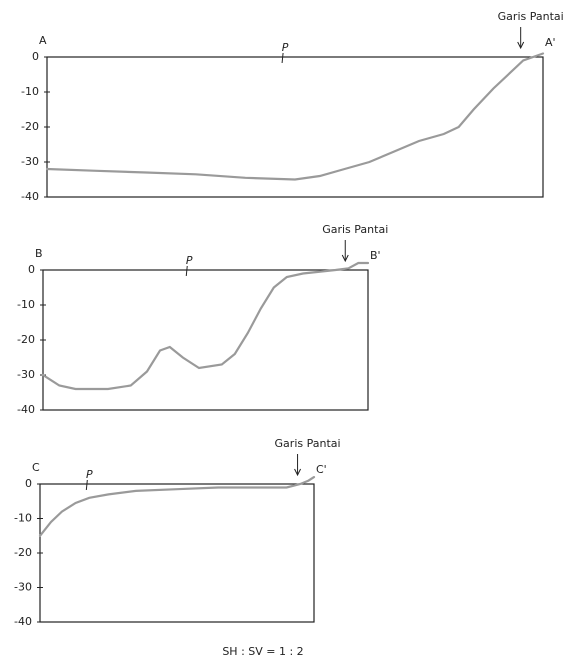 Image resolution: width=564 pixels, height=662 pixels. What do you see at coordinates (550, 42) in the screenshot?
I see `end-label: A'` at bounding box center [550, 42].